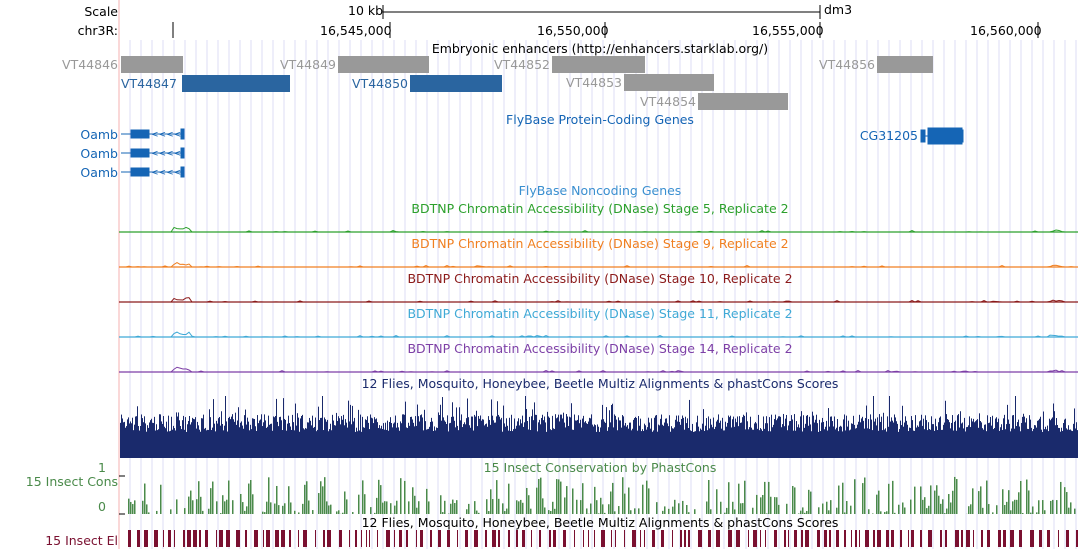 The image size is (1078, 549). What do you see at coordinates (71, 481) in the screenshot?
I see `insect-cons-label: 15 Insect Cons` at bounding box center [71, 481].